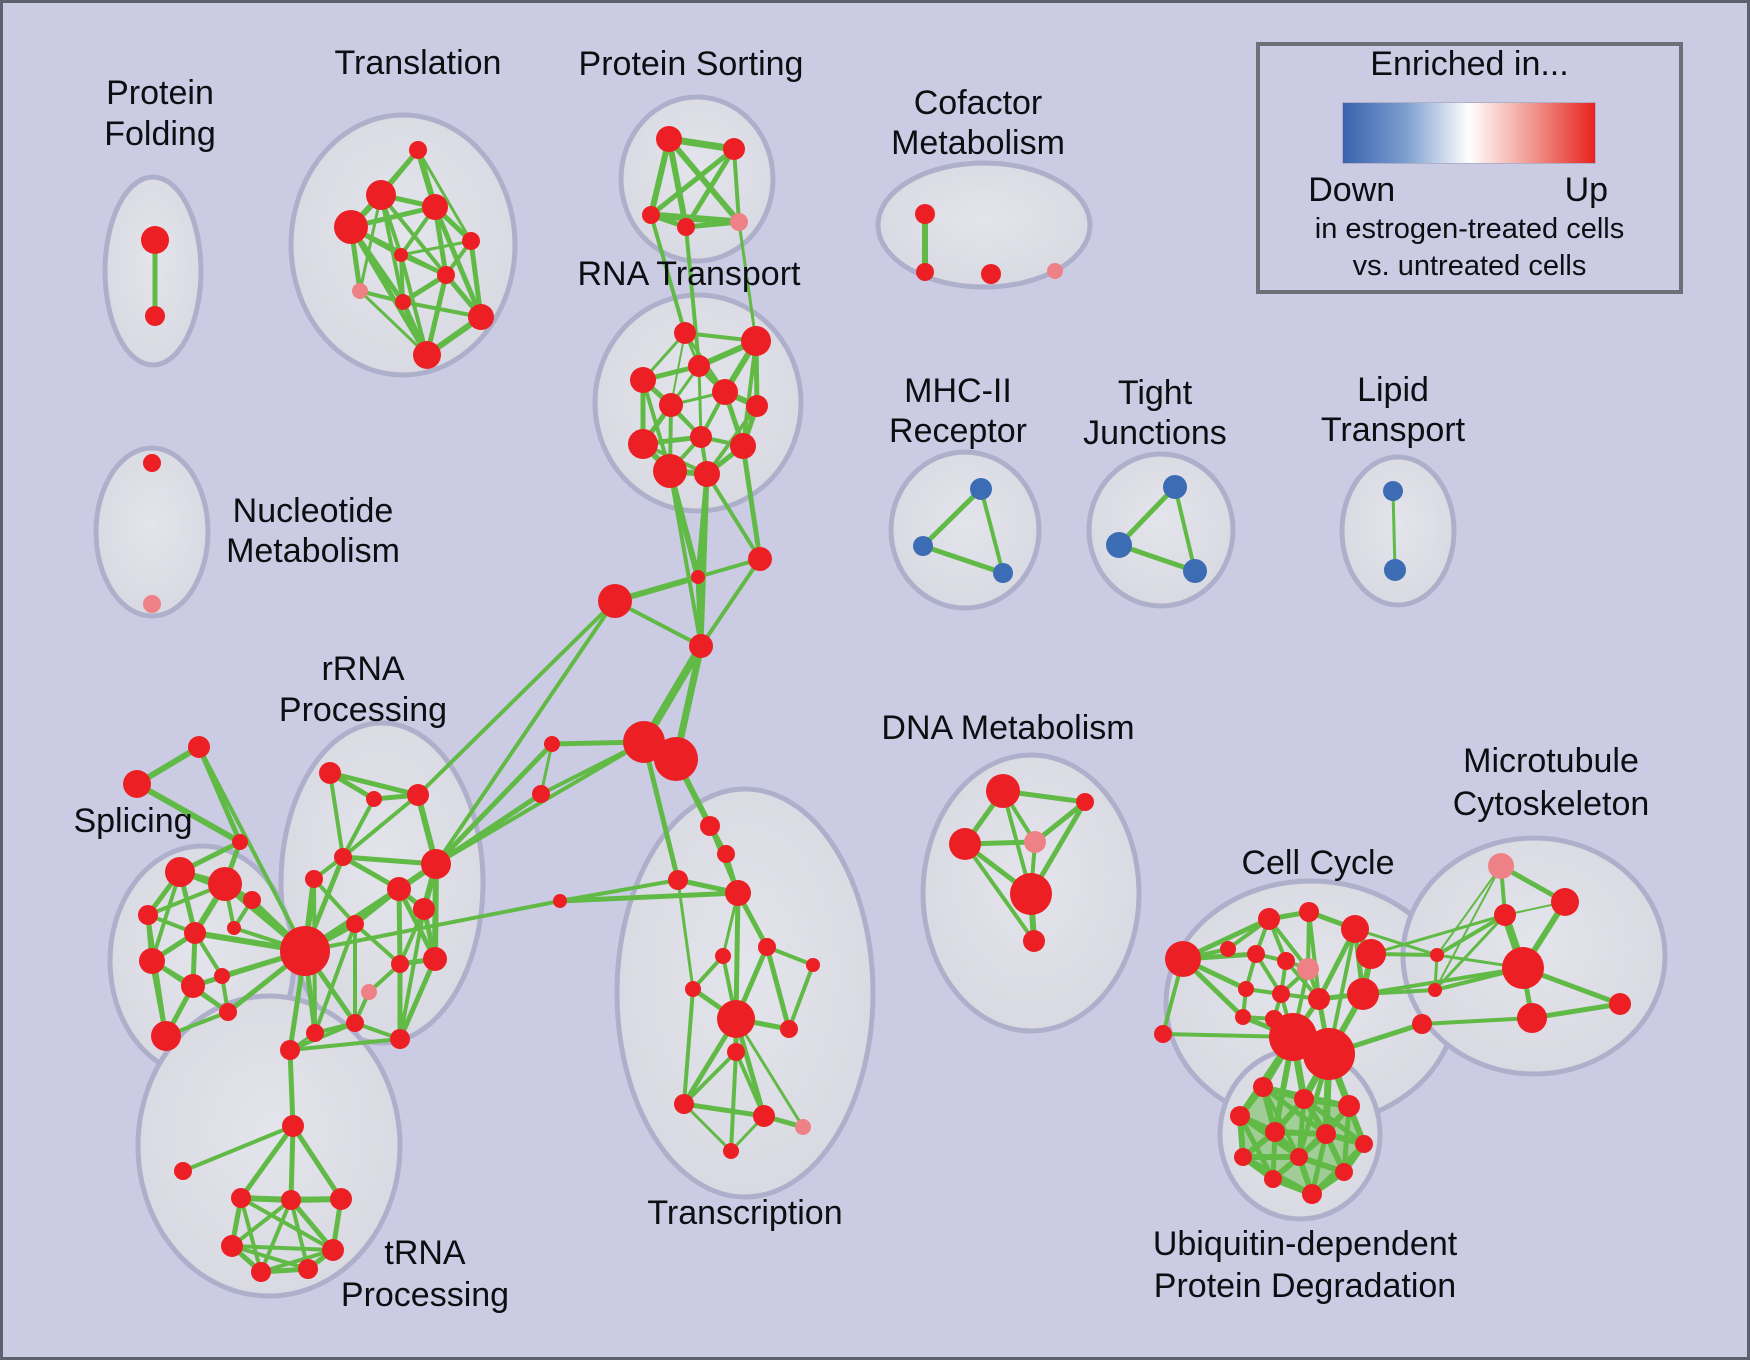 This screenshot has width=1750, height=1360. I want to click on edge-link-link-sp, so click(252, 849).